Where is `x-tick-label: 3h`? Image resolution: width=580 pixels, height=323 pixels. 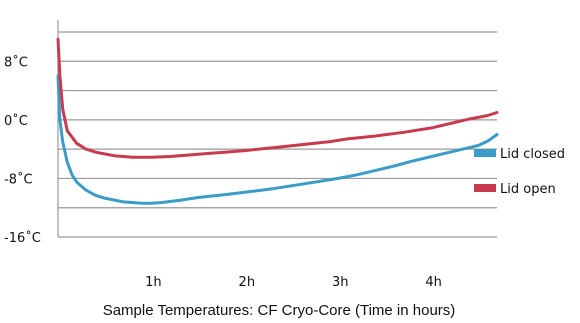 x-tick-label: 3h is located at coordinates (340, 282).